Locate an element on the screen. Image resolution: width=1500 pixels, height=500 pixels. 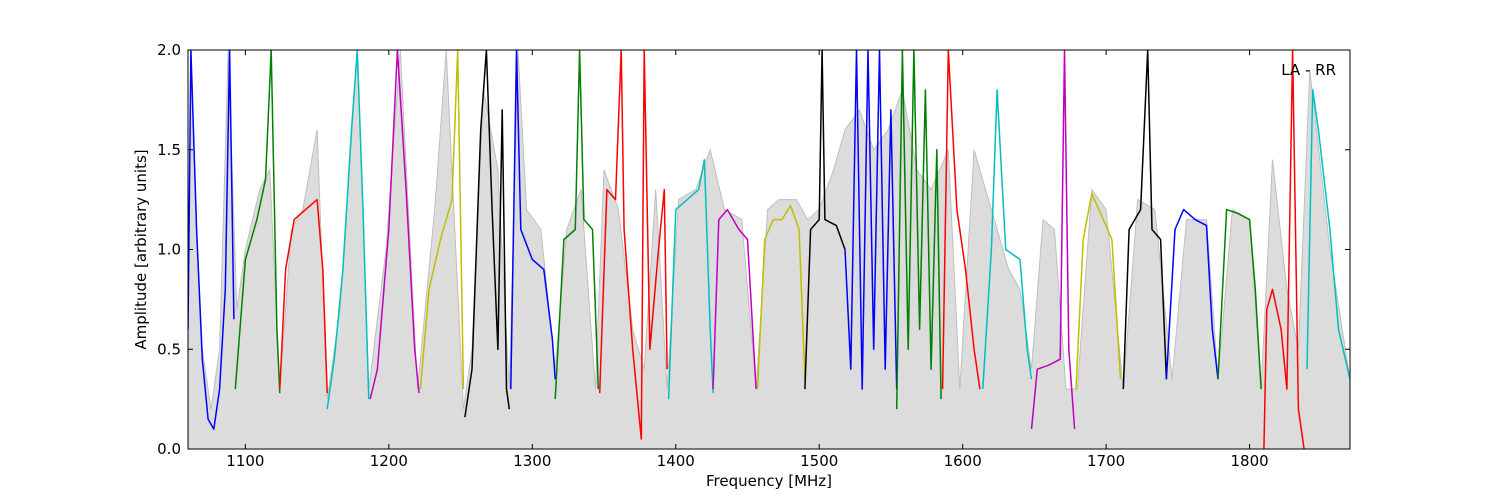
y-tick-label: 2.0 is located at coordinates (169, 50).